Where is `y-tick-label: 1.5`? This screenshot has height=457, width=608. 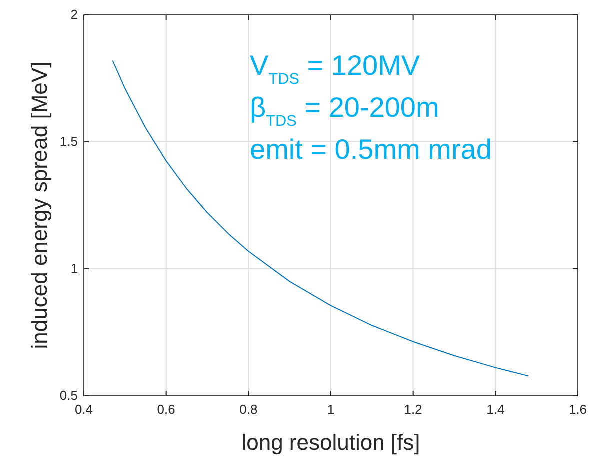
y-tick-label: 1.5 is located at coordinates (69, 141).